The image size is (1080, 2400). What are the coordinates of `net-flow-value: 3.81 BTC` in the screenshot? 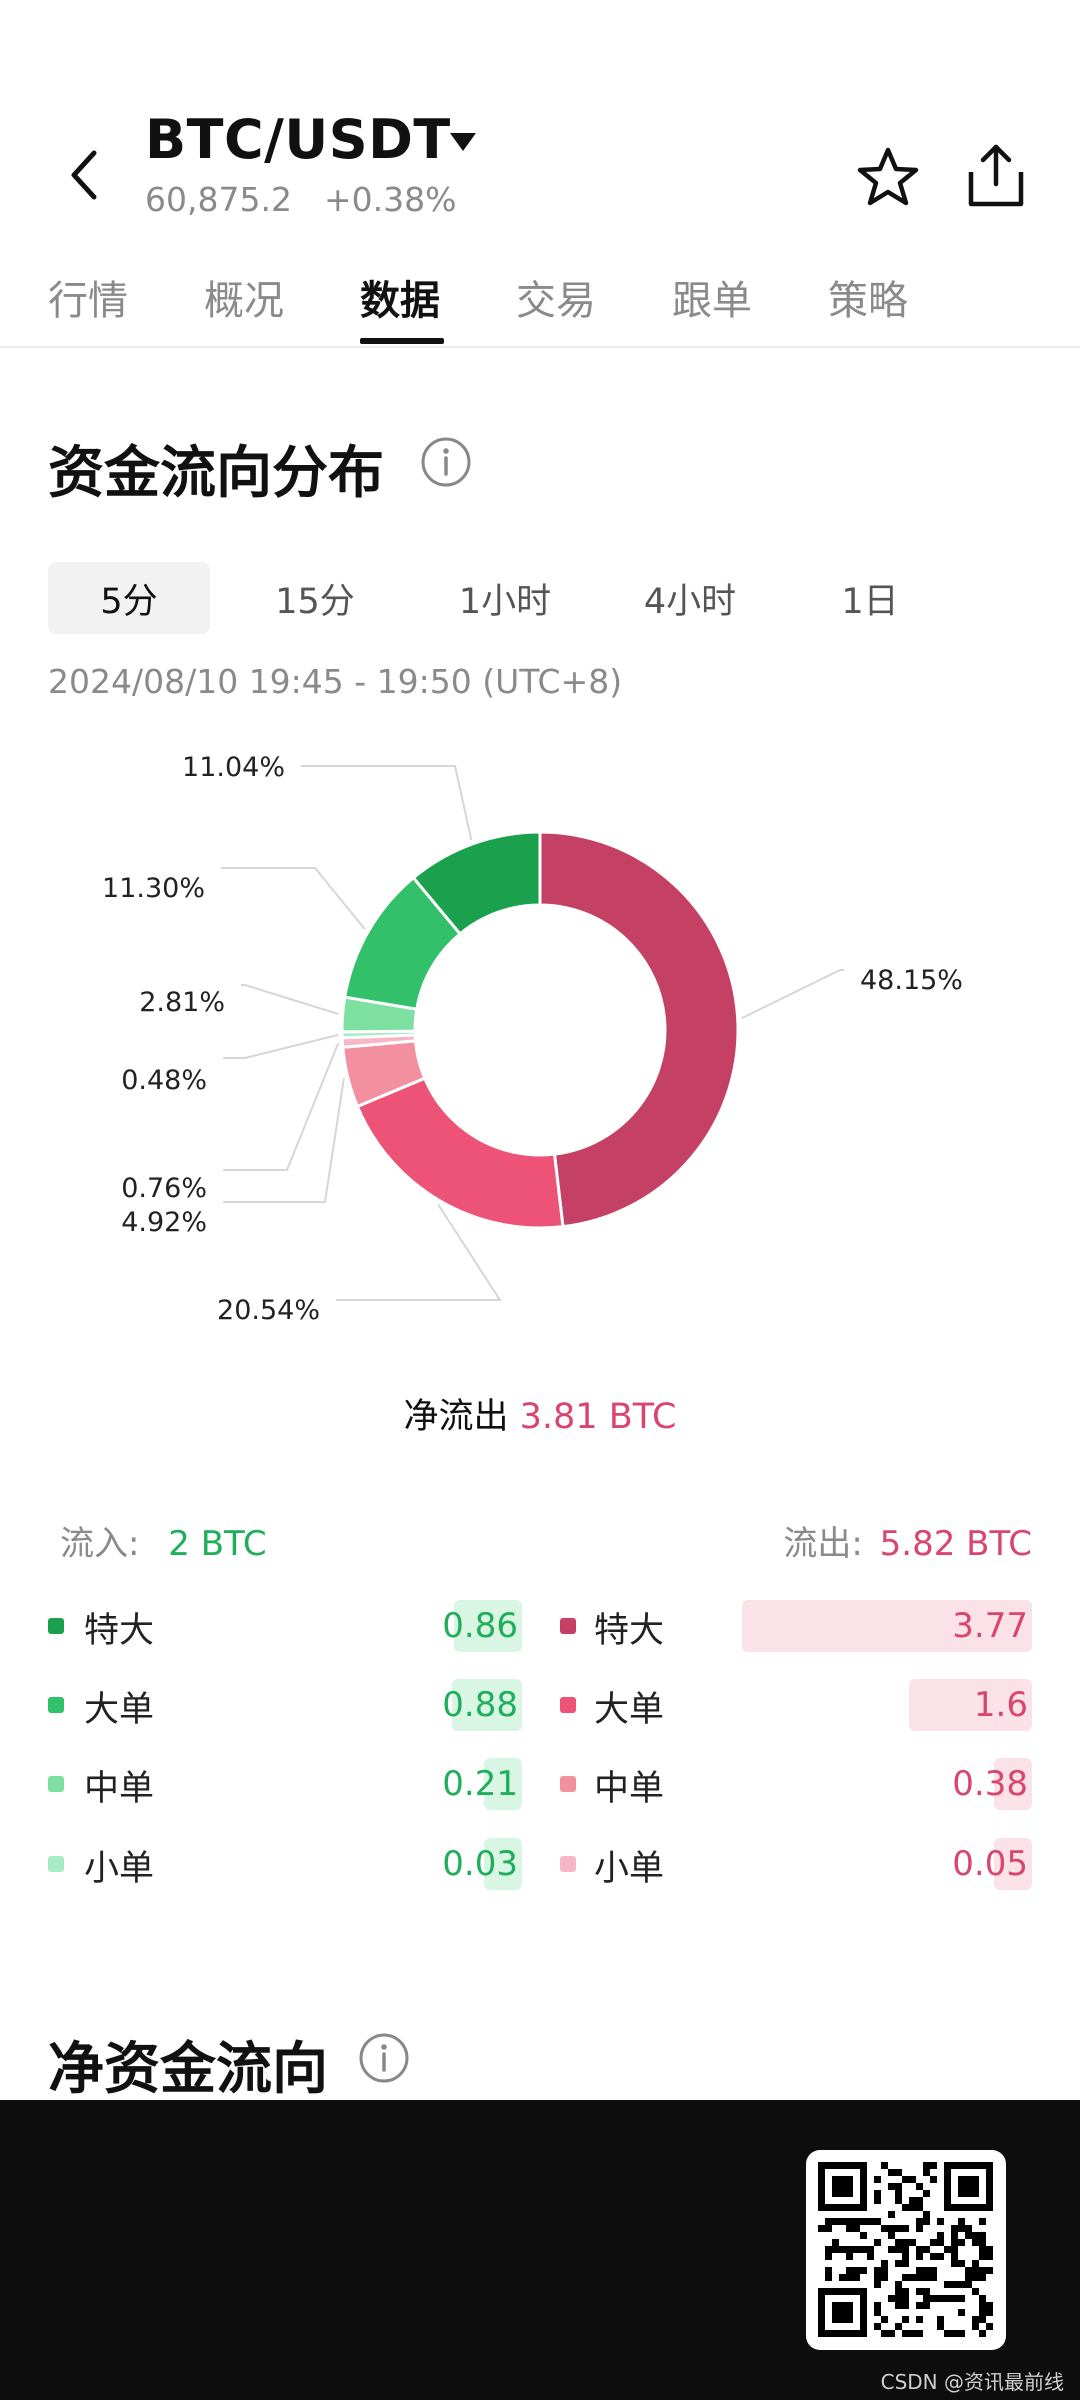 It's located at (598, 1417).